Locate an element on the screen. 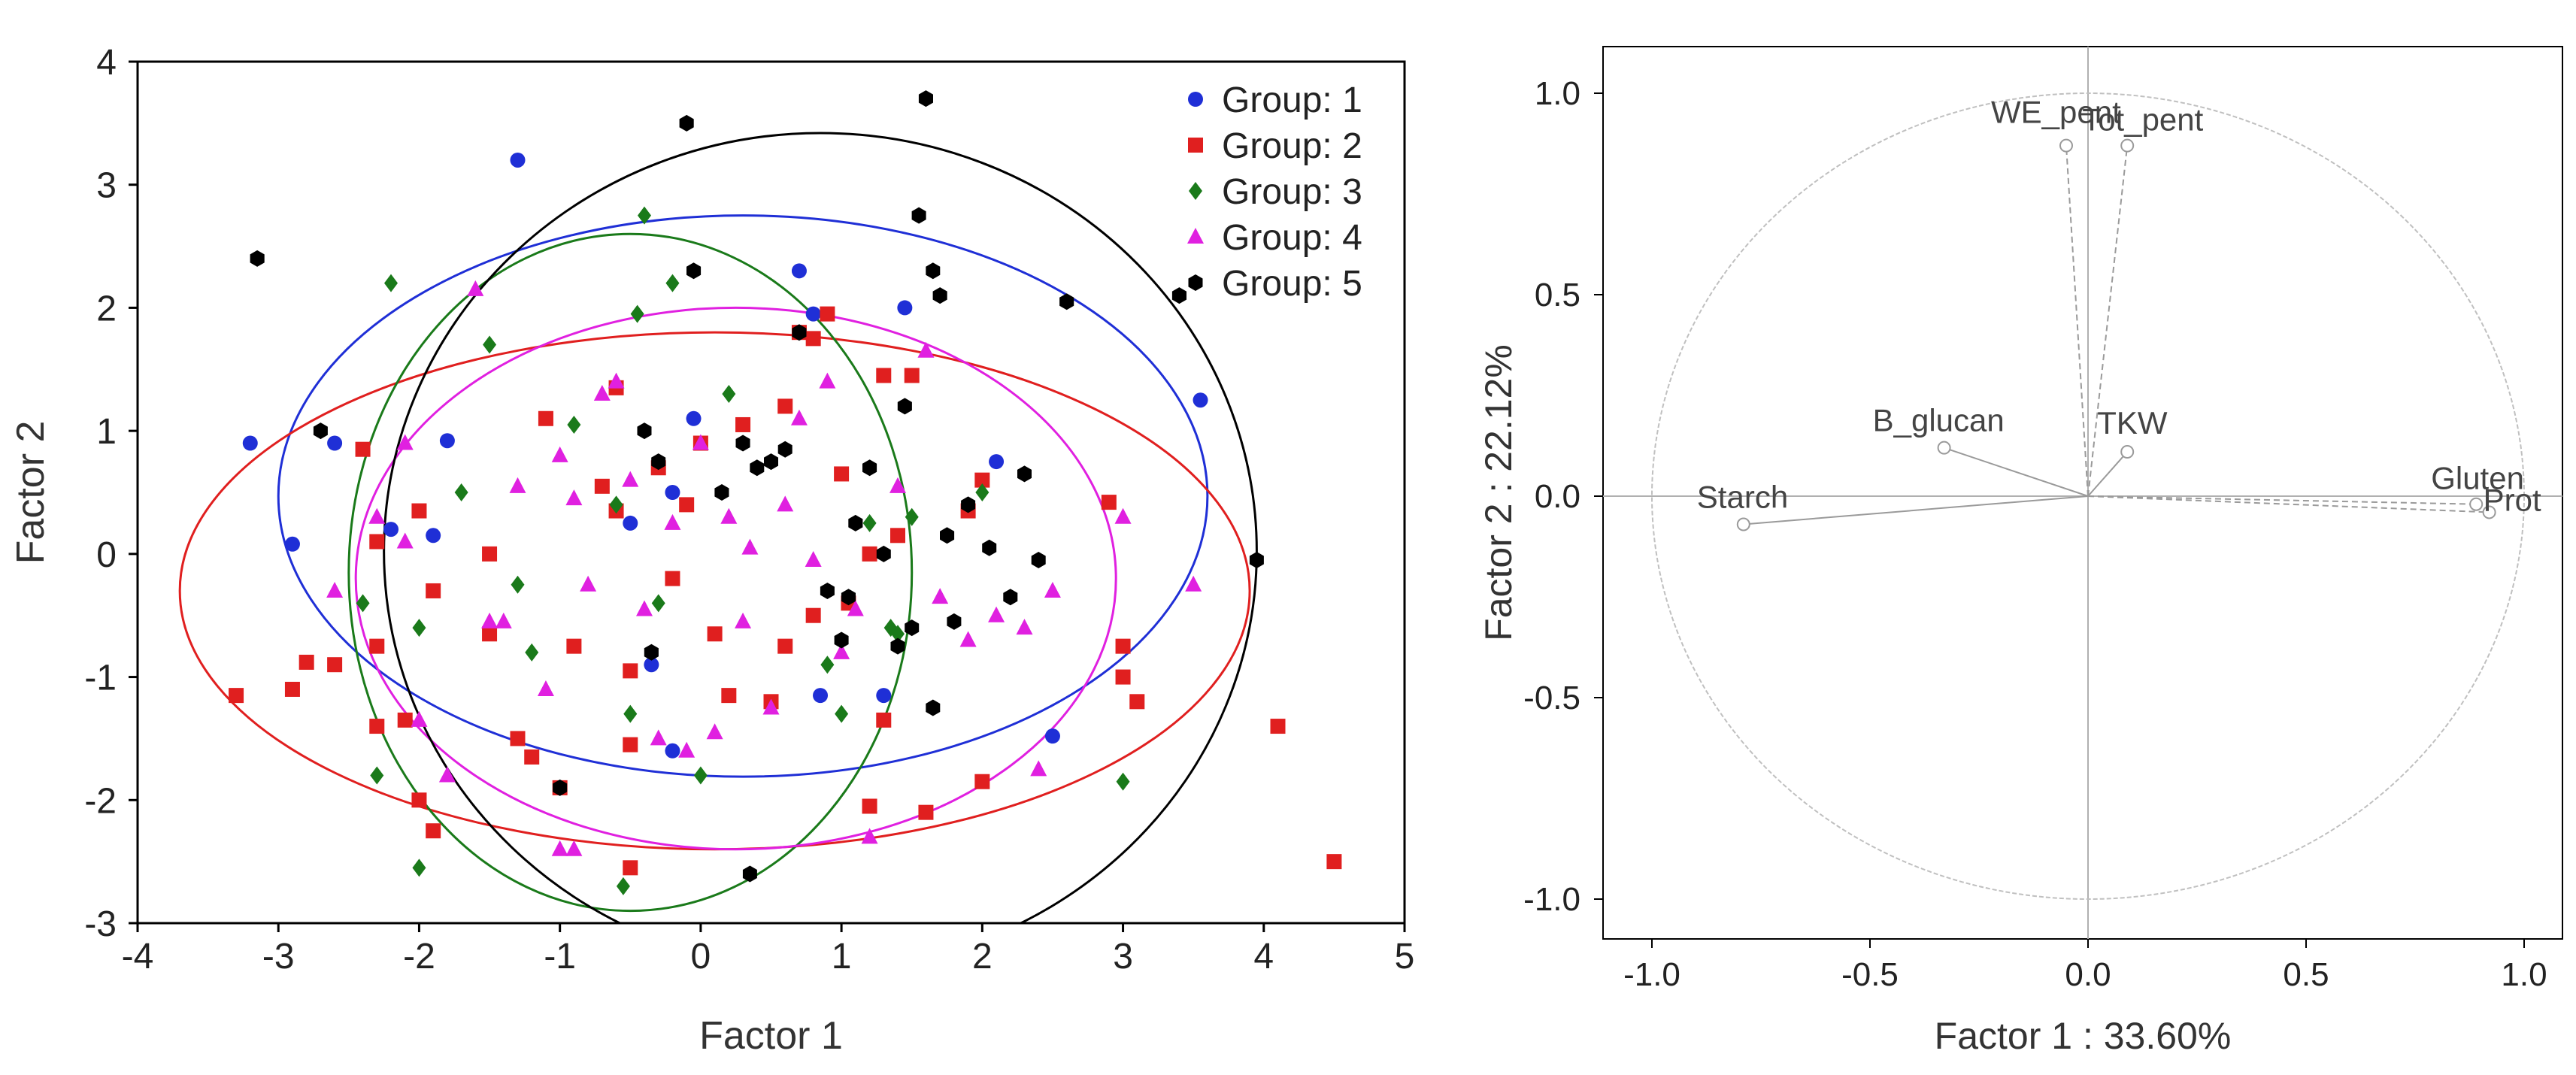 The image size is (2576, 1075). variable-label-tkw: TKW is located at coordinates (2132, 423).